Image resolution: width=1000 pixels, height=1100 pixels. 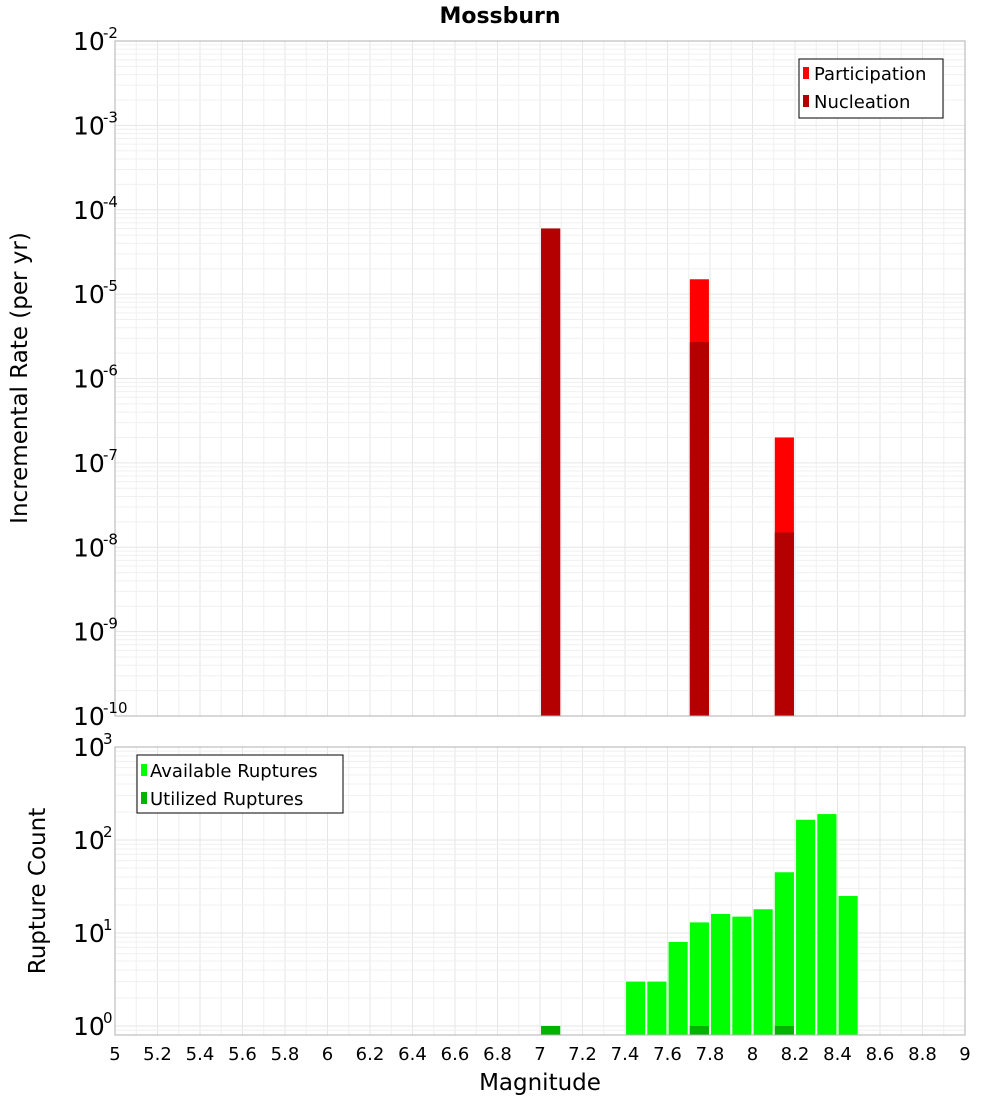 What do you see at coordinates (108, 1018) in the screenshot?
I see `count-y-tick-exponent: 0` at bounding box center [108, 1018].